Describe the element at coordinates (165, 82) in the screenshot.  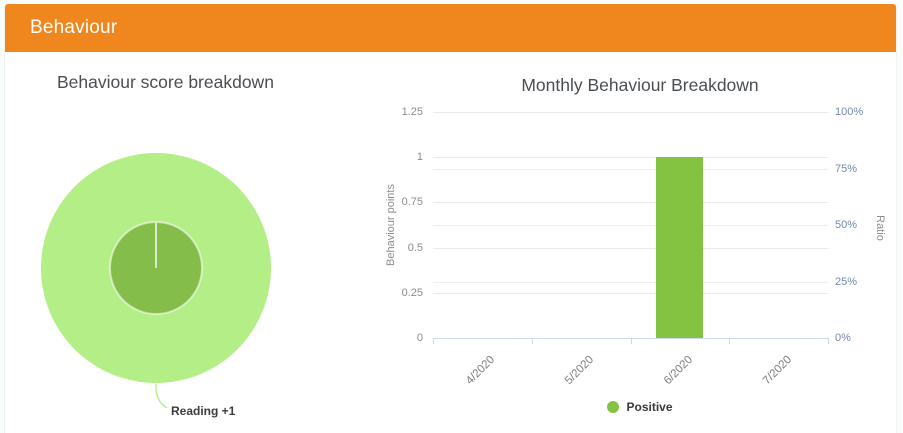
I see `pie-chart-title: Behaviour score breakdown` at that location.